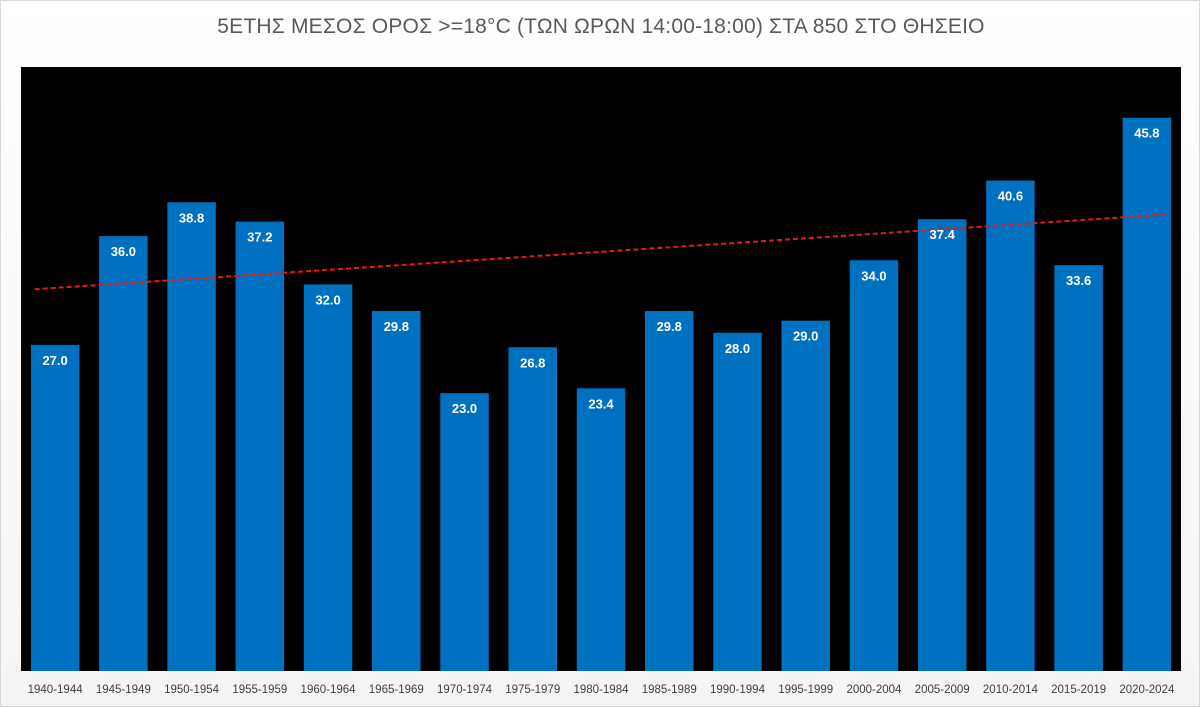 This screenshot has height=708, width=1200. Describe the element at coordinates (873, 275) in the screenshot. I see `data-label: 34.0` at that location.